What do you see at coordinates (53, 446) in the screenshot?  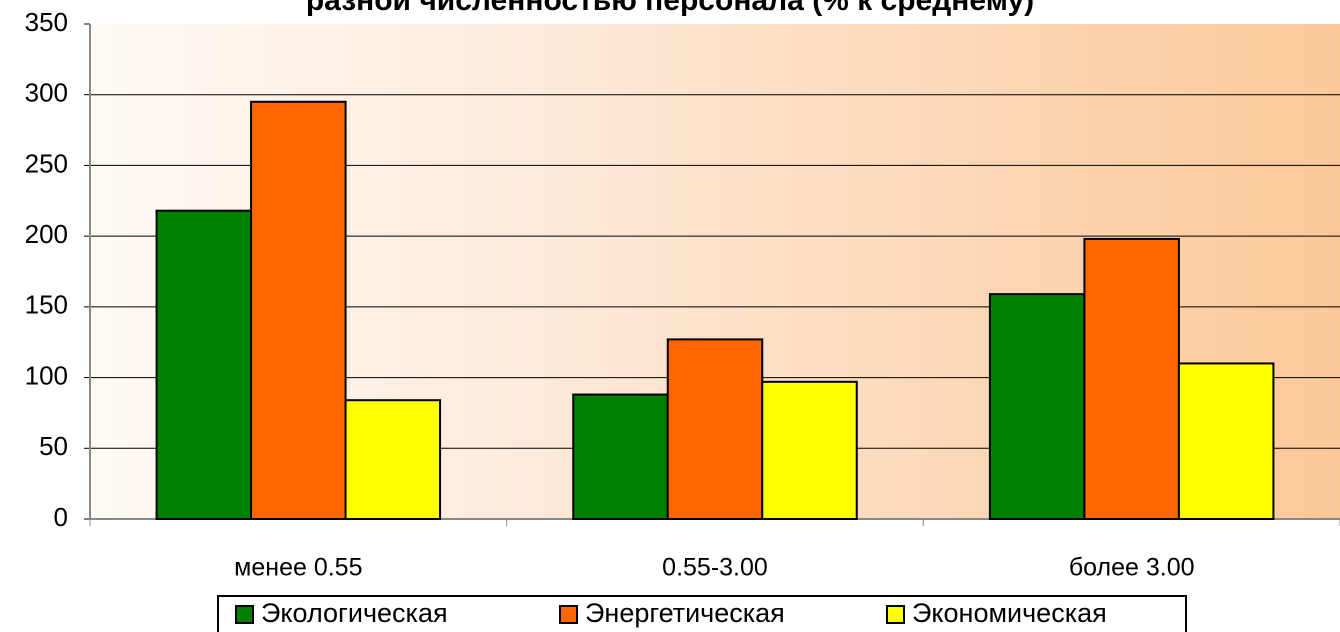 I see `y-tick-label: 50` at bounding box center [53, 446].